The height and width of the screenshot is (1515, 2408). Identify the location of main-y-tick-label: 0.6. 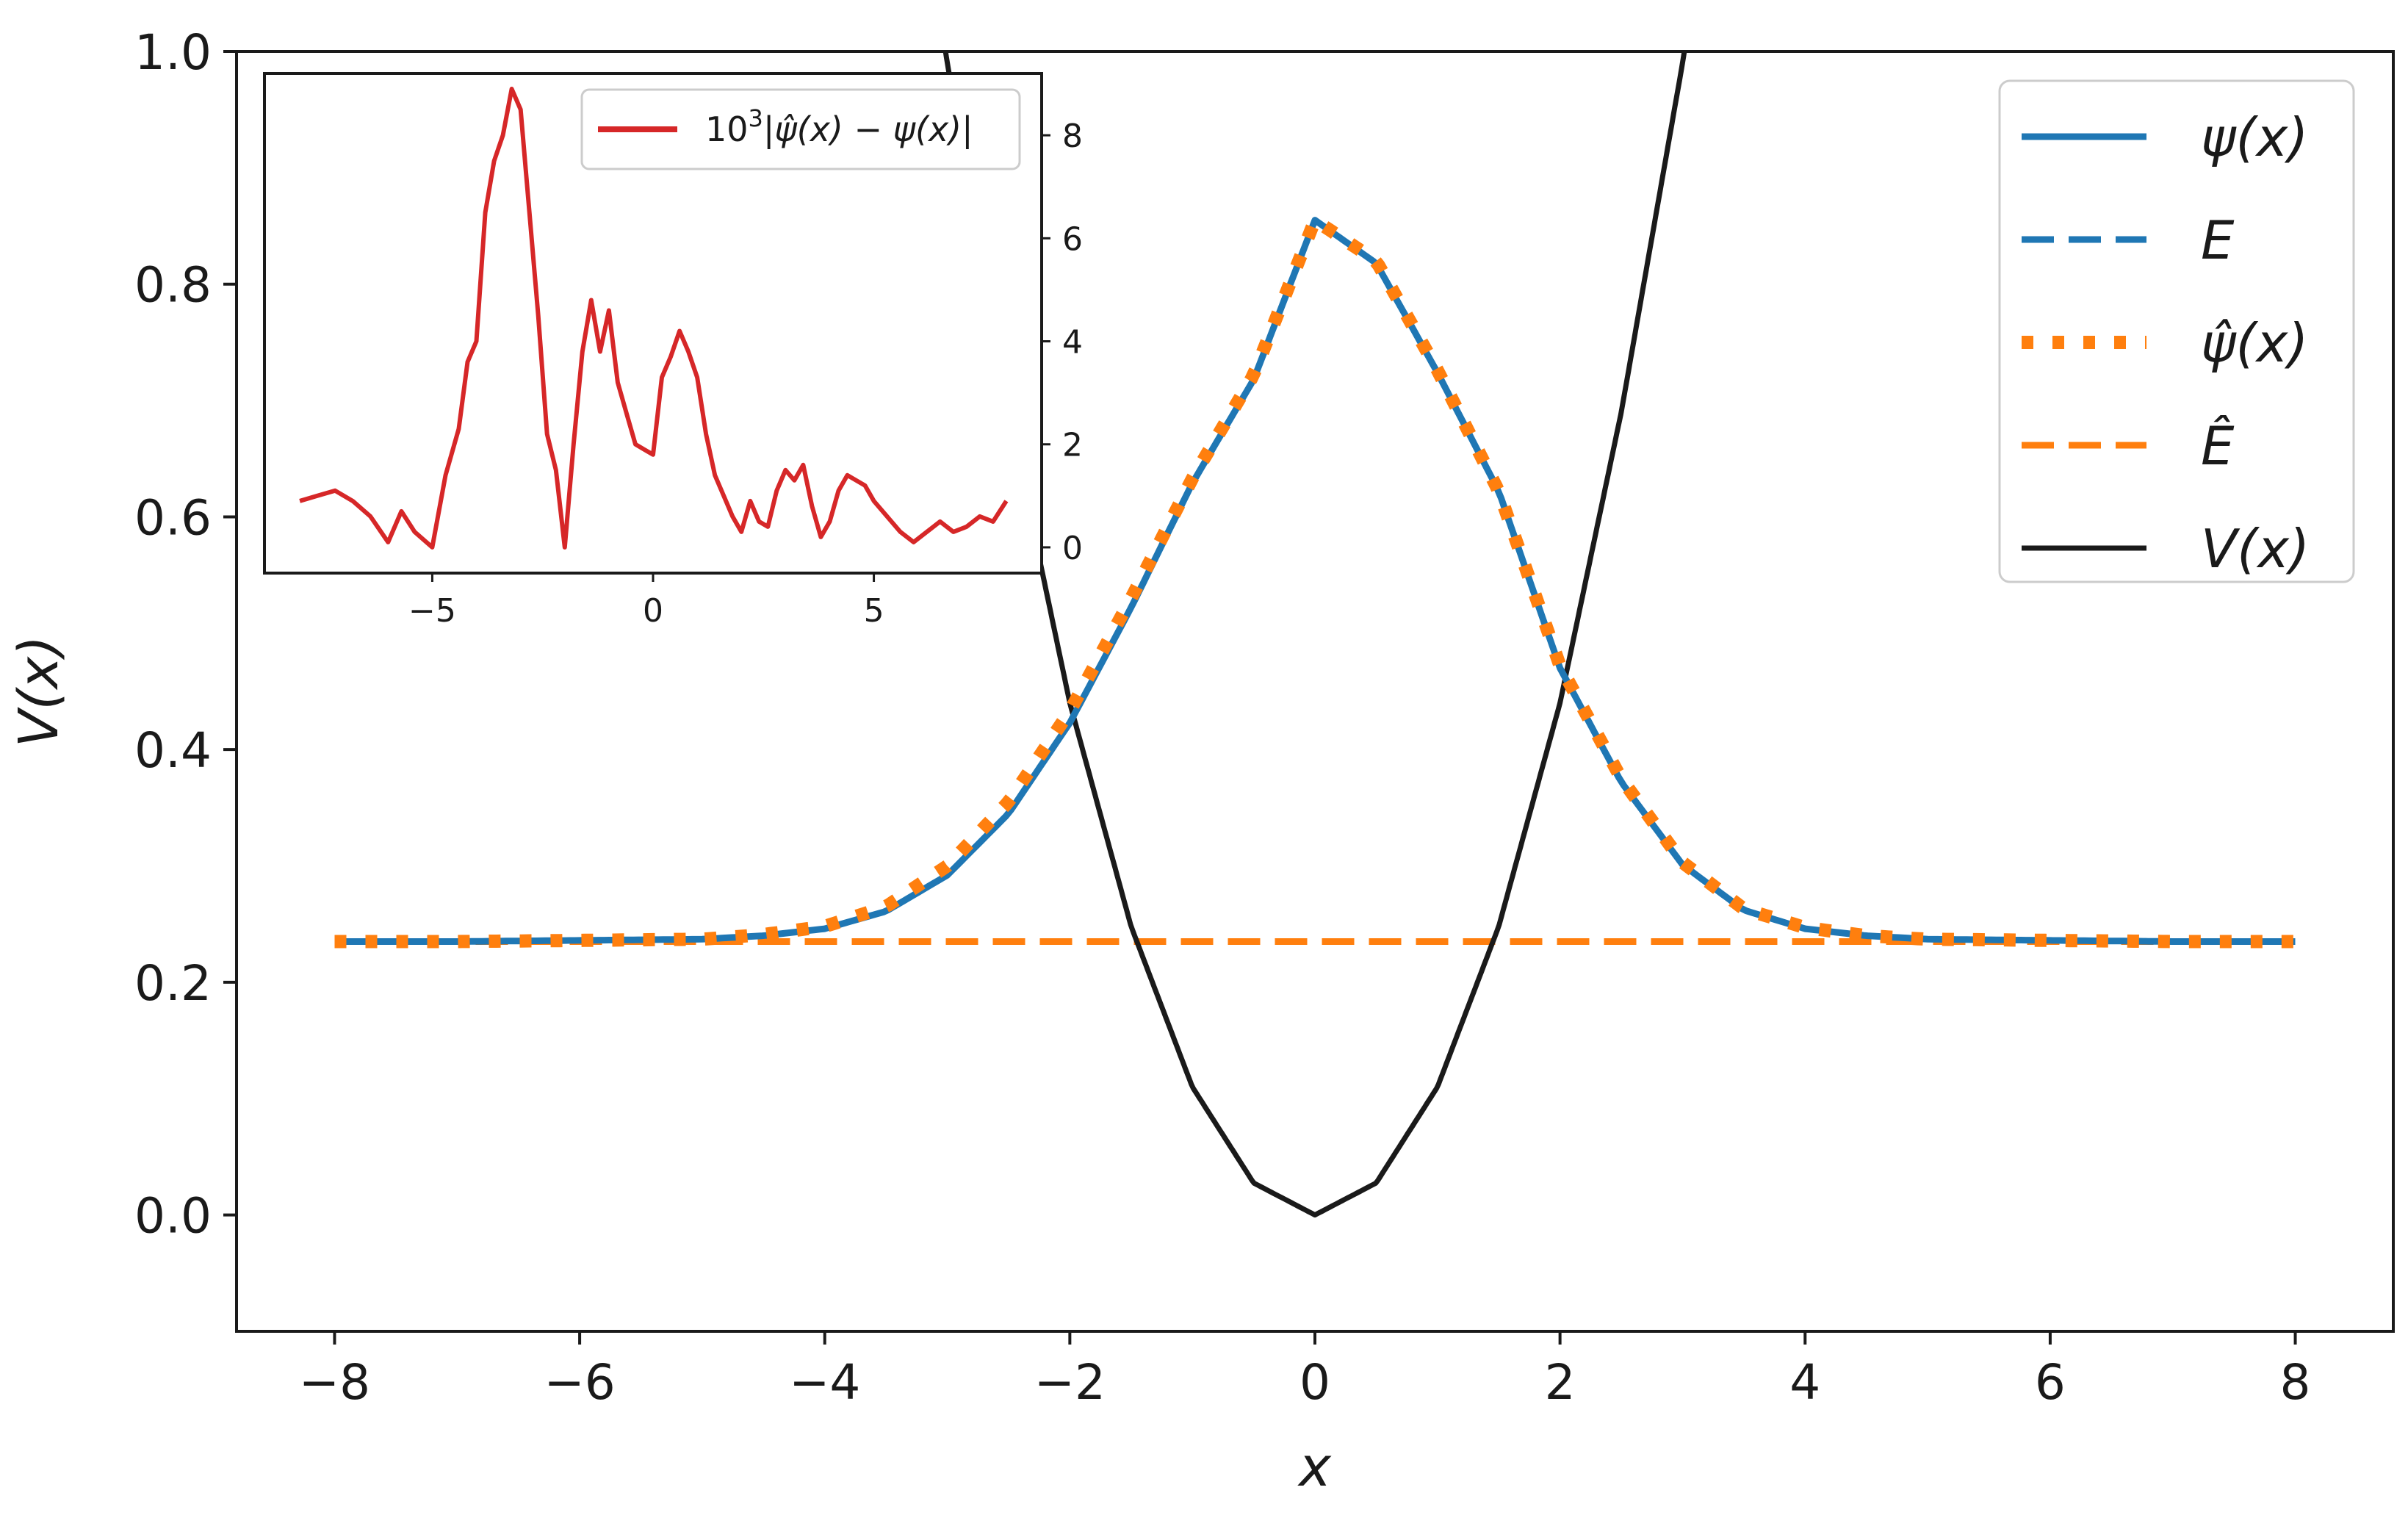
(173, 517).